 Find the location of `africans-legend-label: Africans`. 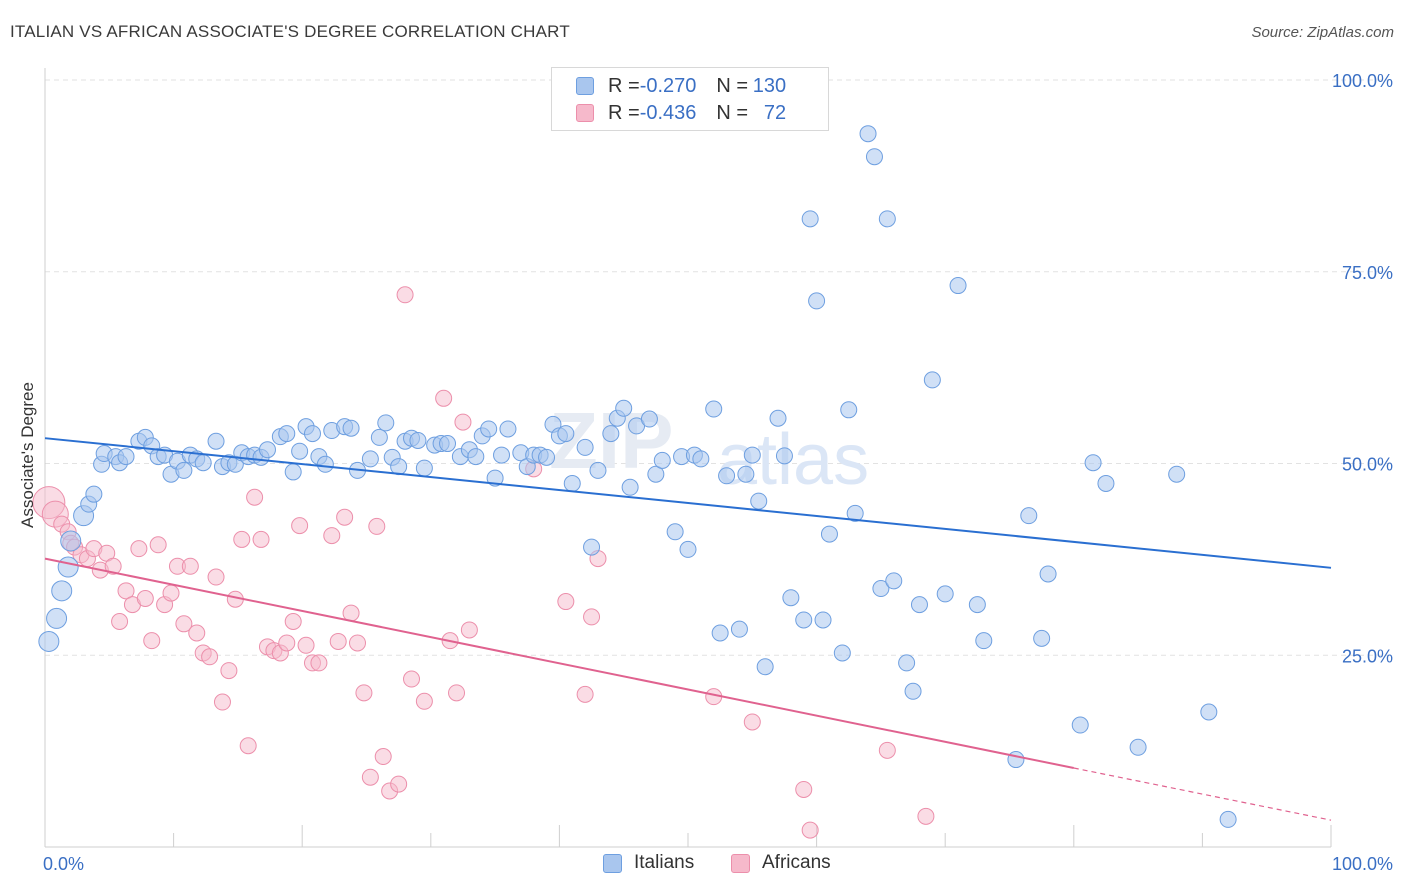

africans-legend-label: Africans is located at coordinates (796, 862).